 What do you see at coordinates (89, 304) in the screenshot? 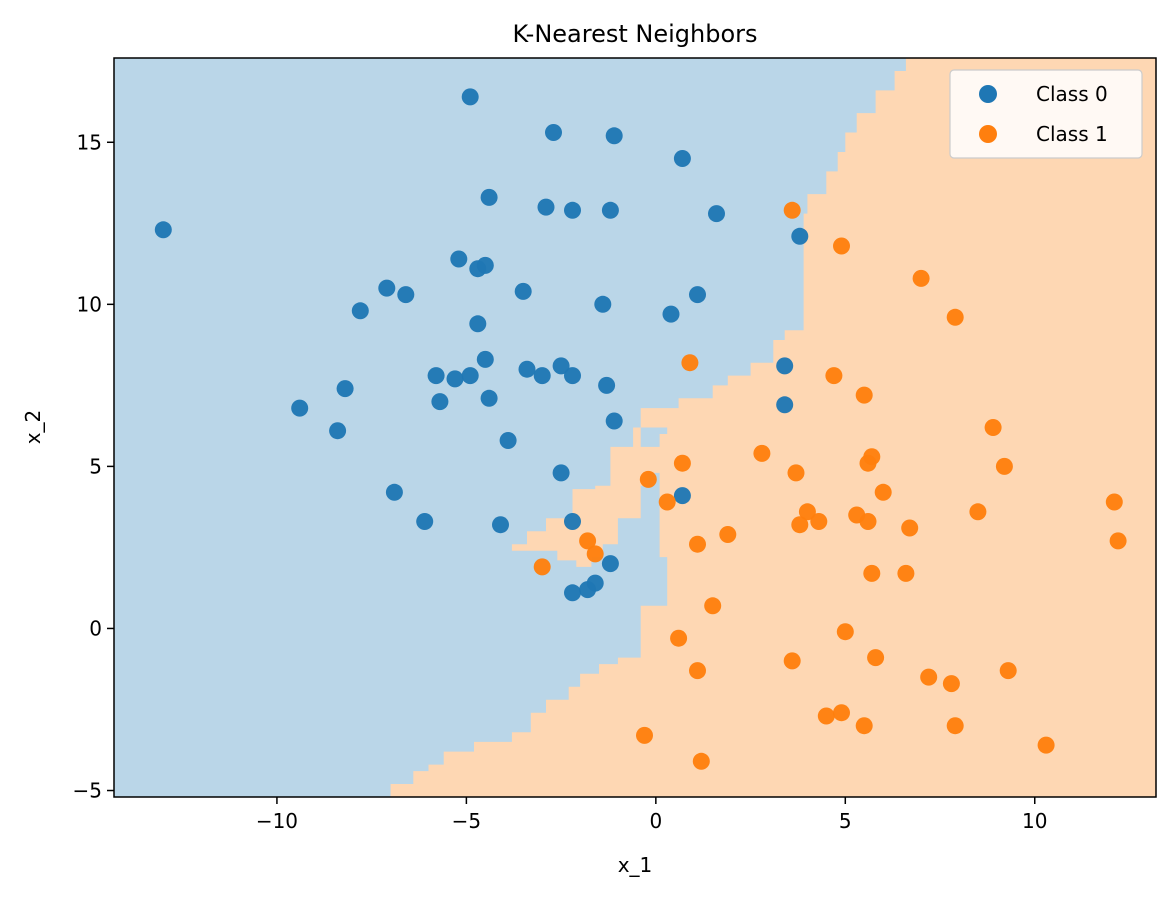
I see `y-tick-label: 10` at bounding box center [89, 304].